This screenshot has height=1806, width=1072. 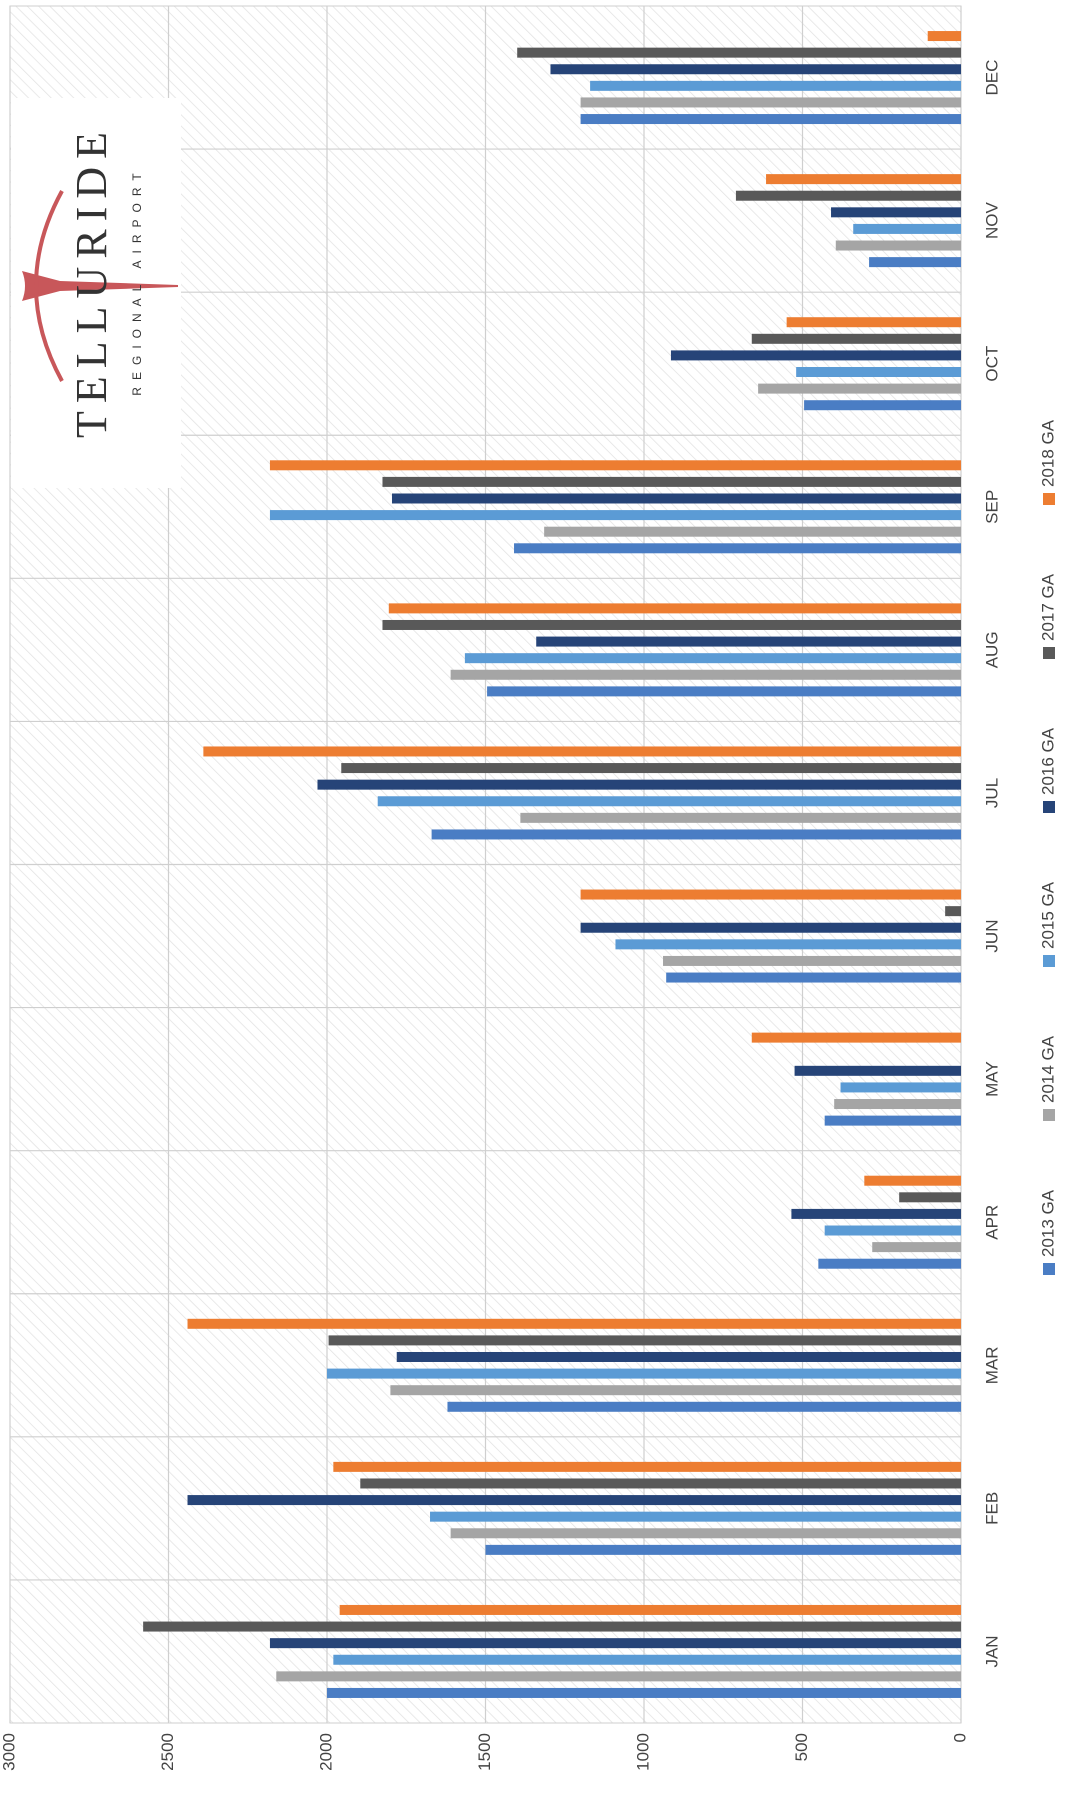 I want to click on x-tick-label: MAY, so click(x=991, y=1079).